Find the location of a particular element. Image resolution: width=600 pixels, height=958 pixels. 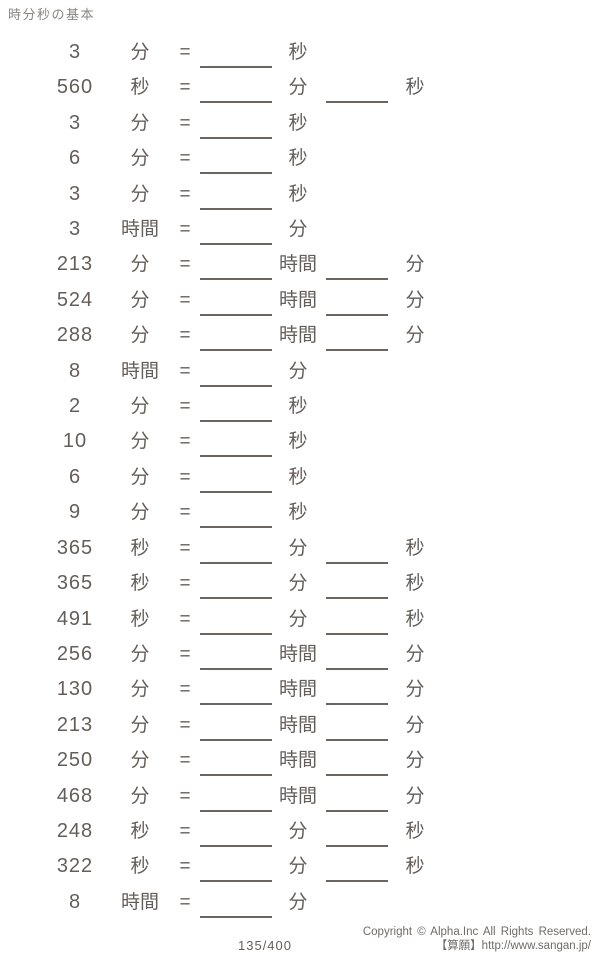

problem-row: 130 分 = 時間 分 is located at coordinates (300, 689).